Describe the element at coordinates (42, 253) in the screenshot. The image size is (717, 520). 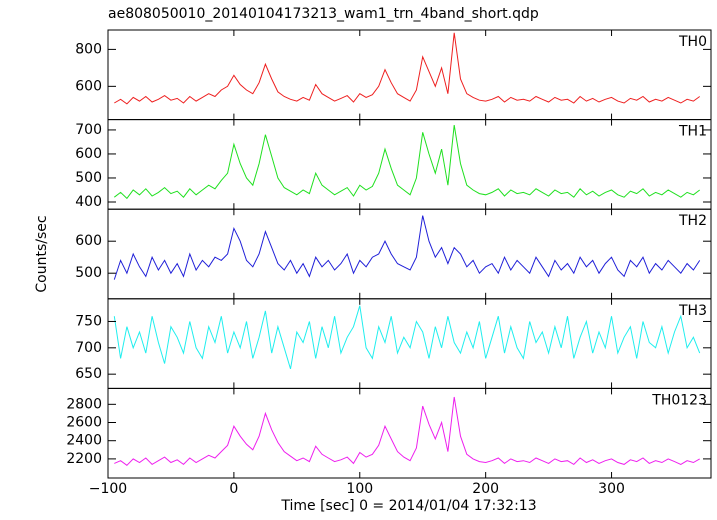
I see `y-axis-label: Counts/sec` at that location.